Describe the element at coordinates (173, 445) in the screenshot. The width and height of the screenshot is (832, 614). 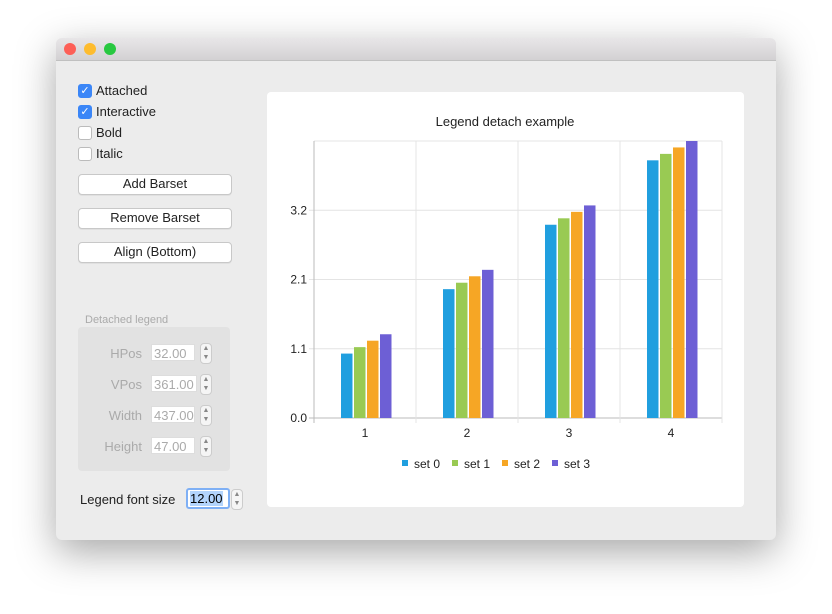
I see `height-input: 47.00` at that location.